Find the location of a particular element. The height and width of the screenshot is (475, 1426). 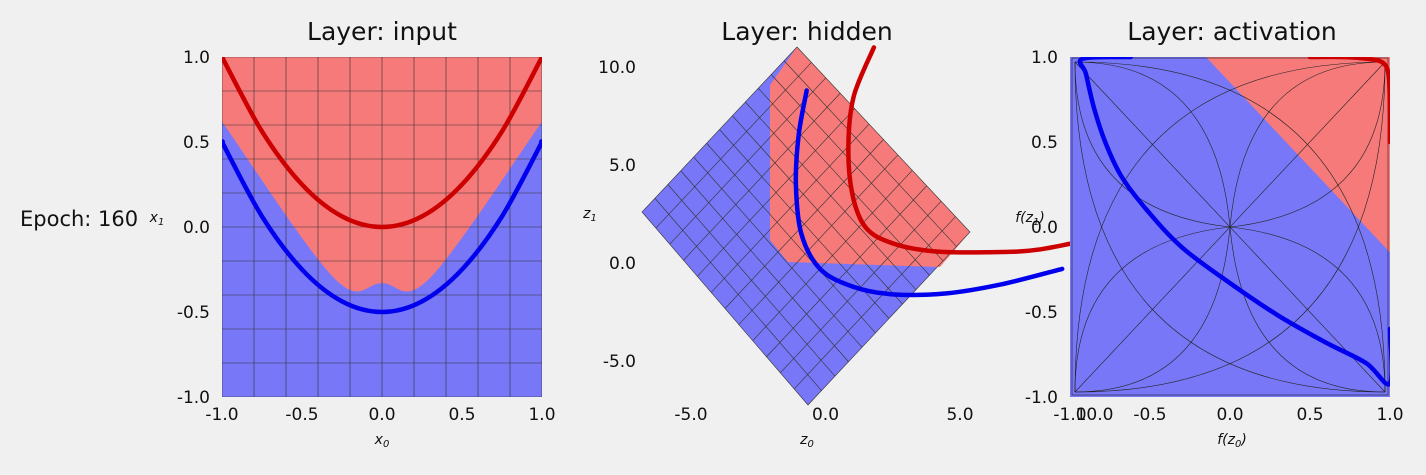

panel-input-region-blue is located at coordinates (382, 259).